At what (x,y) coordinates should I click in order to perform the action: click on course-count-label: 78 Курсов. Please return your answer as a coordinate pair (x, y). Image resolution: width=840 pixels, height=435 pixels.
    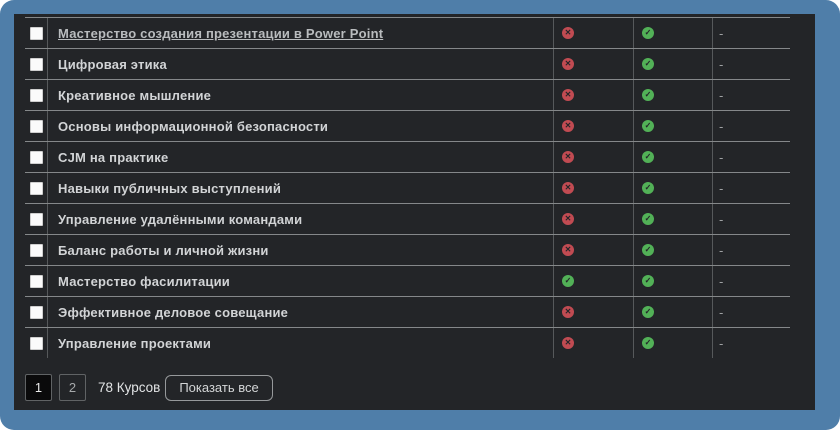
    Looking at the image, I should click on (129, 387).